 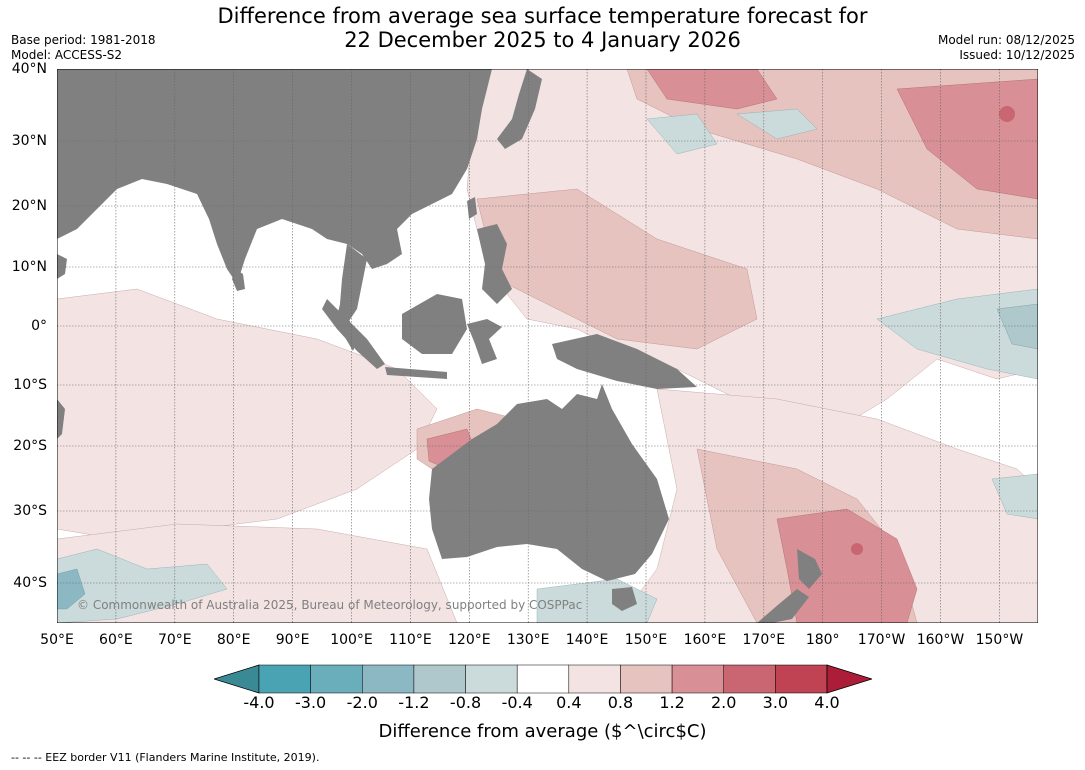 What do you see at coordinates (469, 640) in the screenshot?
I see `longitude-label: 120°E` at bounding box center [469, 640].